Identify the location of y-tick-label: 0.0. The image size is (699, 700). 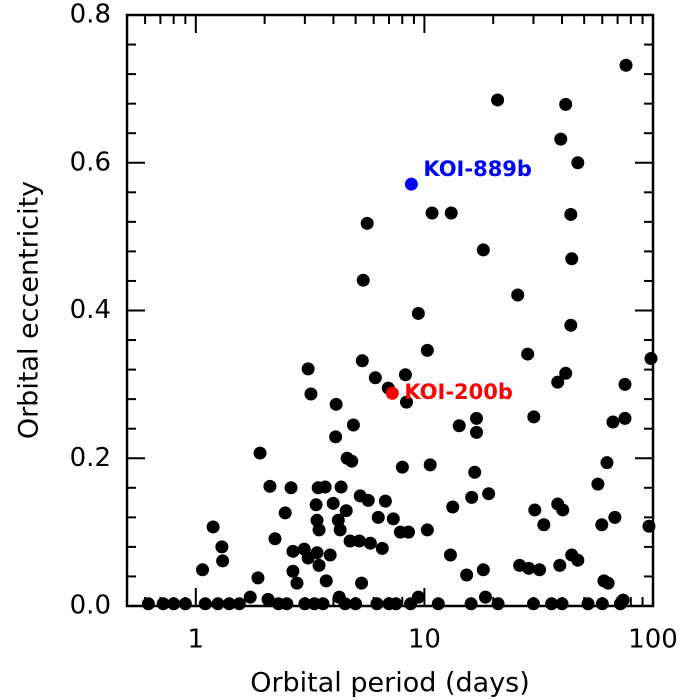
(90, 606).